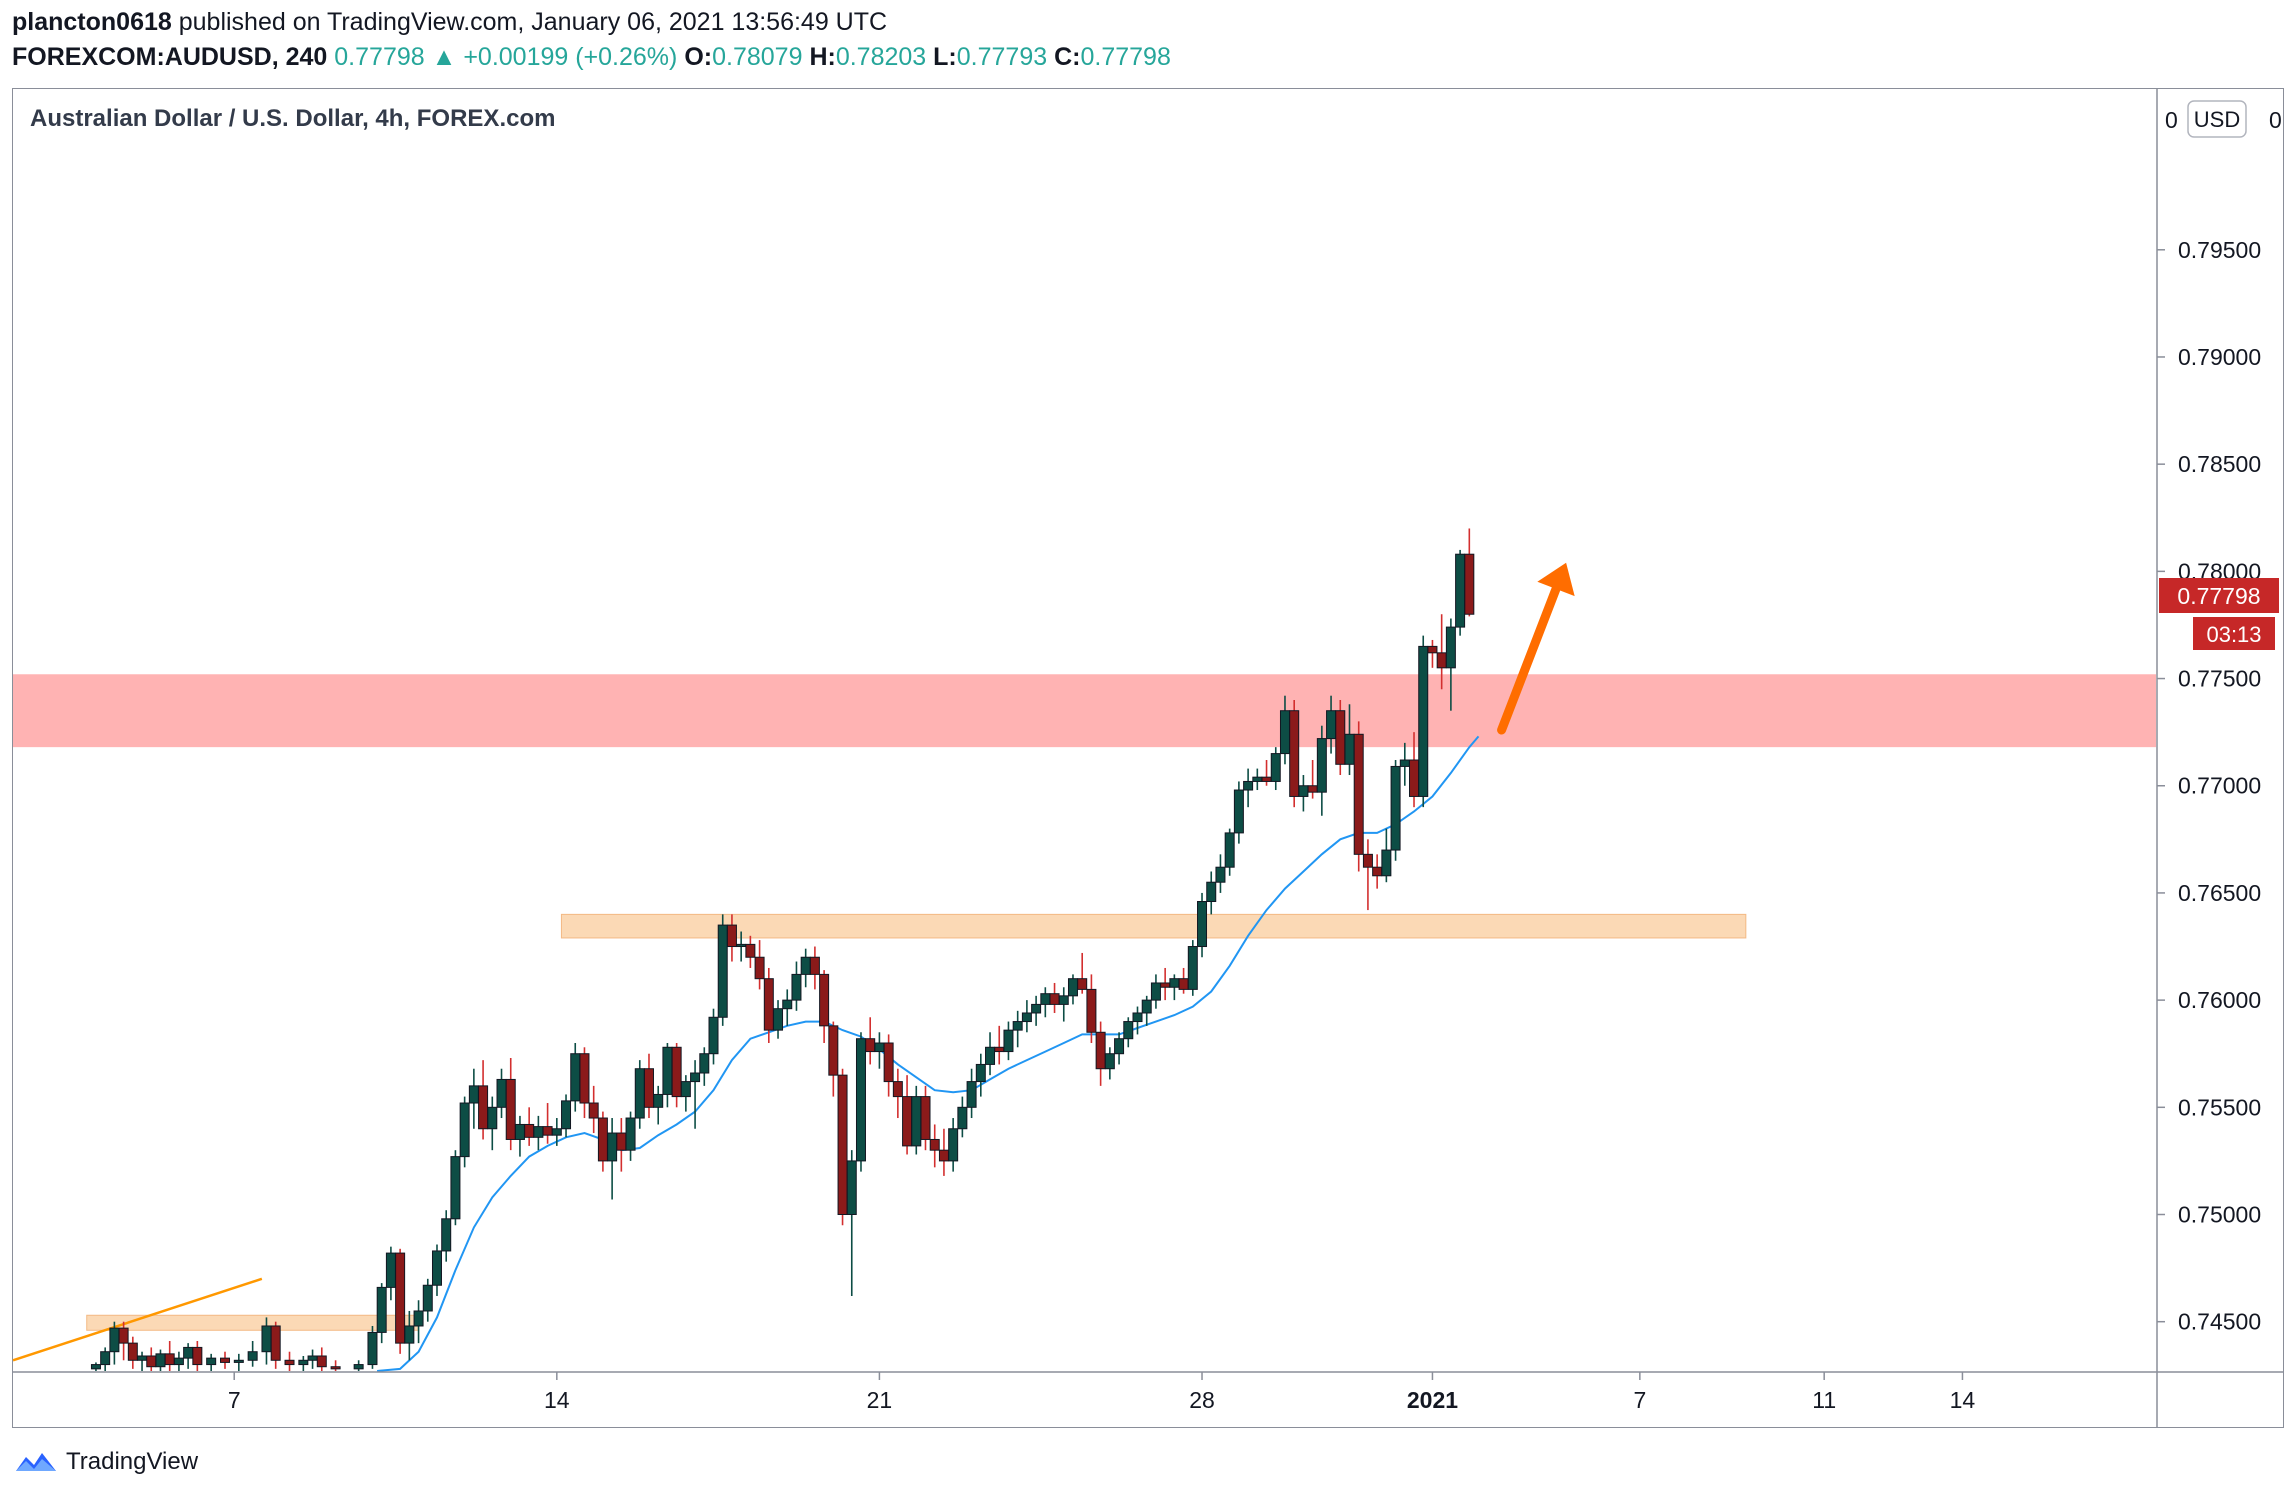  Describe the element at coordinates (92, 22) in the screenshot. I see `author-name: plancton0618` at that location.